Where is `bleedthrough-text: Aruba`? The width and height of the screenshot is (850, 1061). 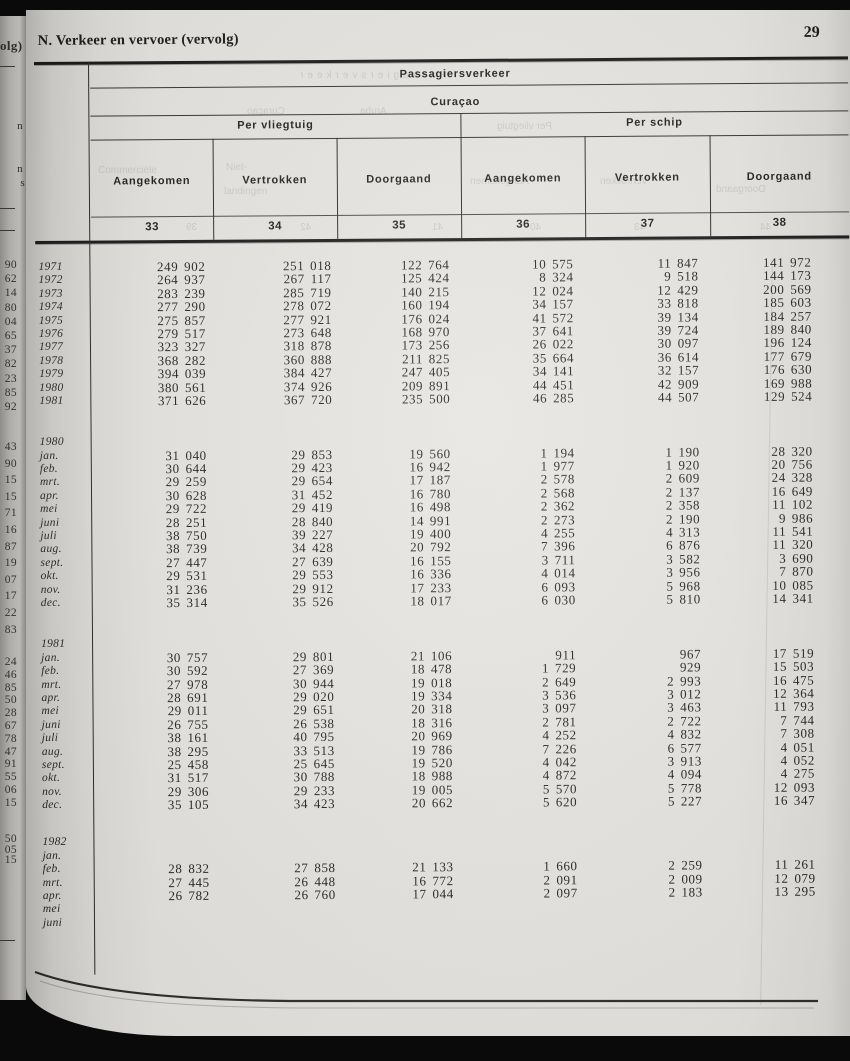 bleedthrough-text: Aruba is located at coordinates (373, 111).